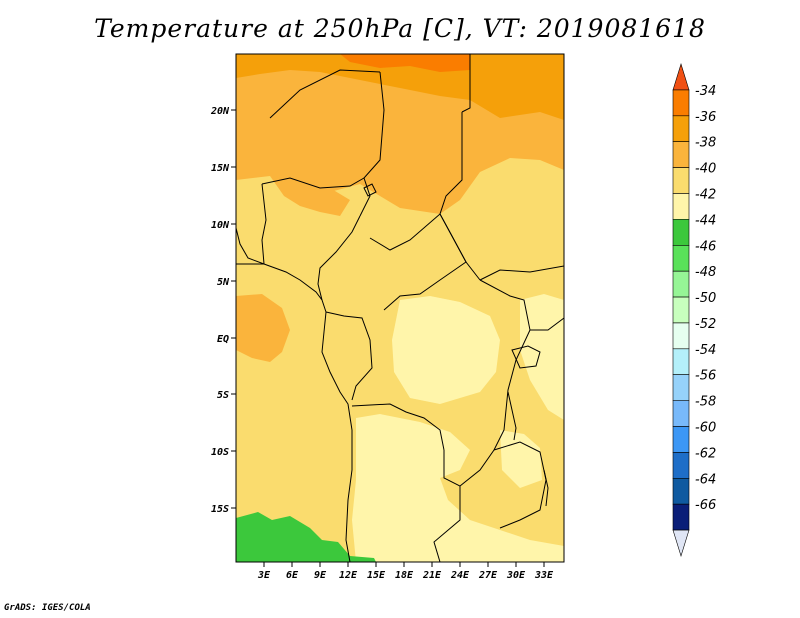  I want to click on lat-tick-10n: 10N, so click(220, 225).